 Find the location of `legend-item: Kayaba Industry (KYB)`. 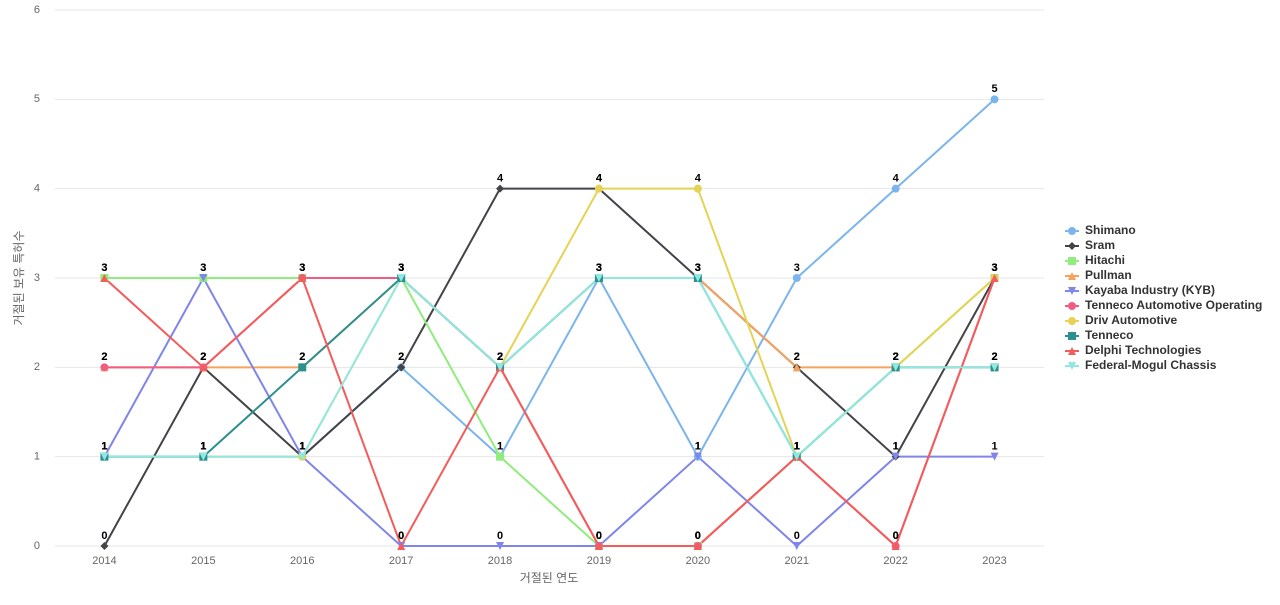

legend-item: Kayaba Industry (KYB) is located at coordinates (1140, 290).